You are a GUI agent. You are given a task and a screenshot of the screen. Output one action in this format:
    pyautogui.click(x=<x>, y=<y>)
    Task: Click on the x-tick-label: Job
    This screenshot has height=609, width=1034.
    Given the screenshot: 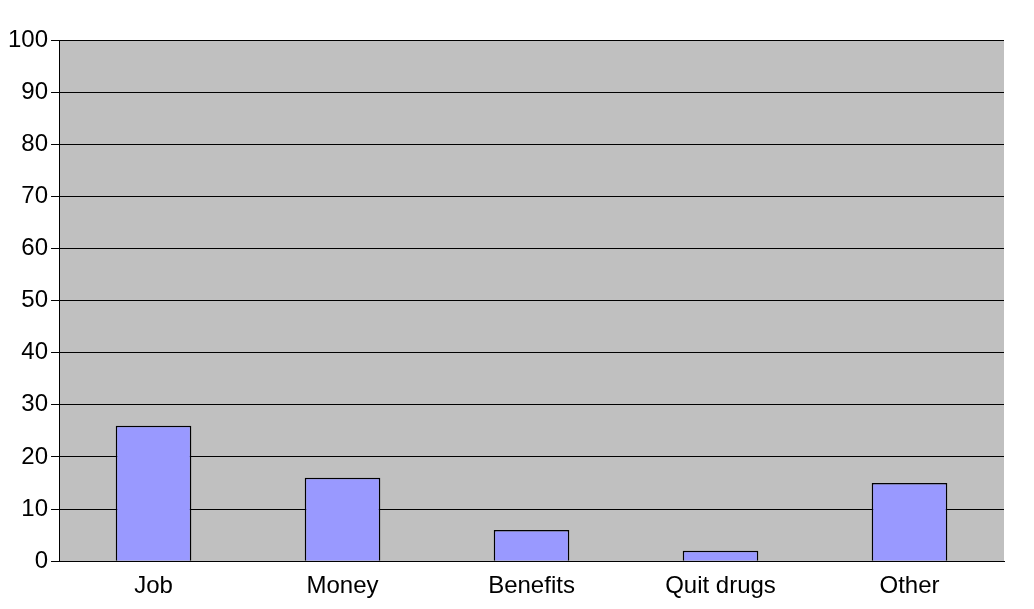 What is the action you would take?
    pyautogui.click(x=153, y=585)
    